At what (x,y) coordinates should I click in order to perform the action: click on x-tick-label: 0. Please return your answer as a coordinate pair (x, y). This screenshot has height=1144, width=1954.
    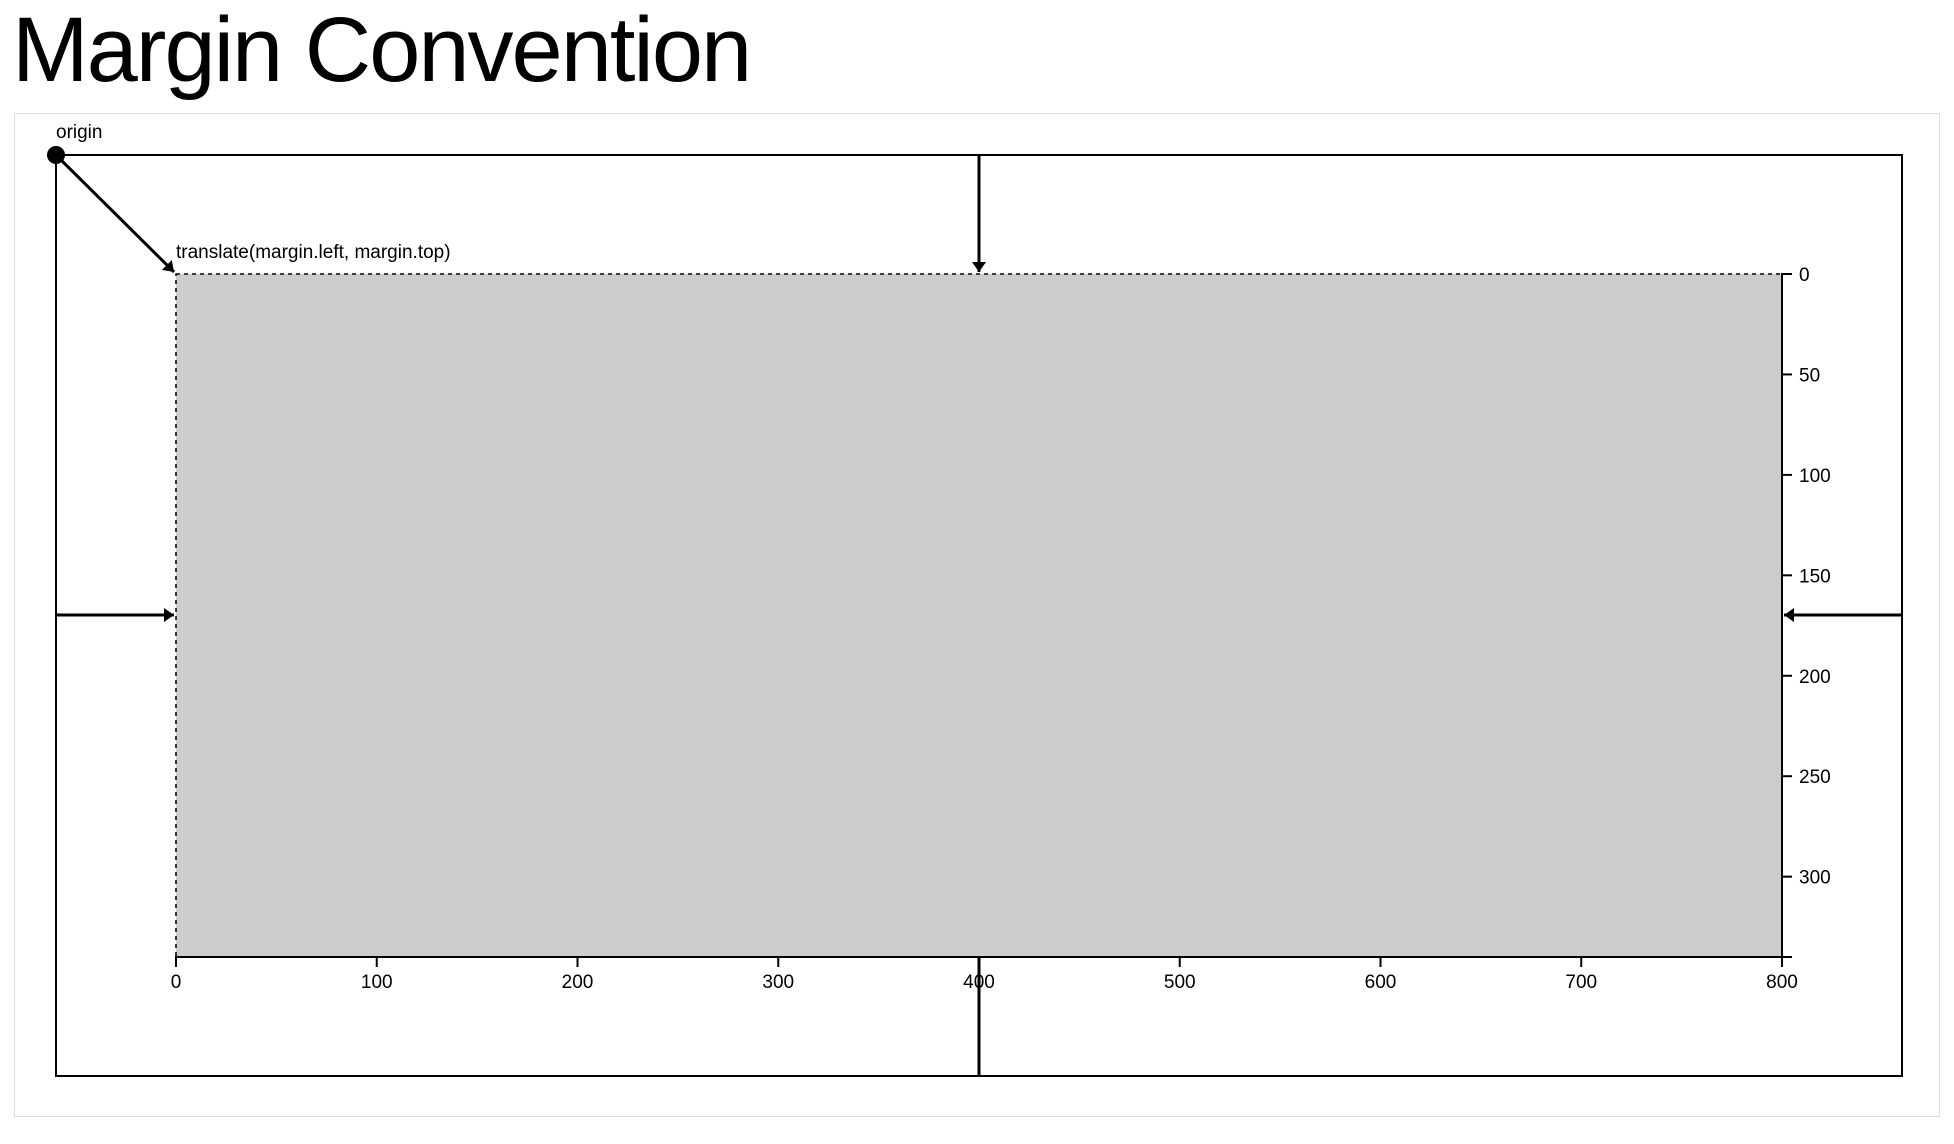
    Looking at the image, I should click on (176, 982).